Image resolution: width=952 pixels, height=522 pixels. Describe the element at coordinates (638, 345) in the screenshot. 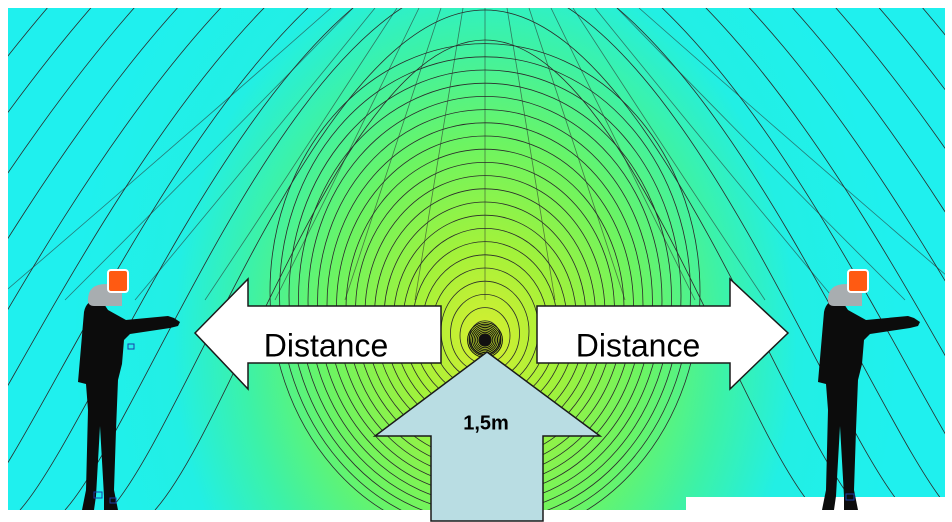

I see `right-arrow-label: Distance` at that location.